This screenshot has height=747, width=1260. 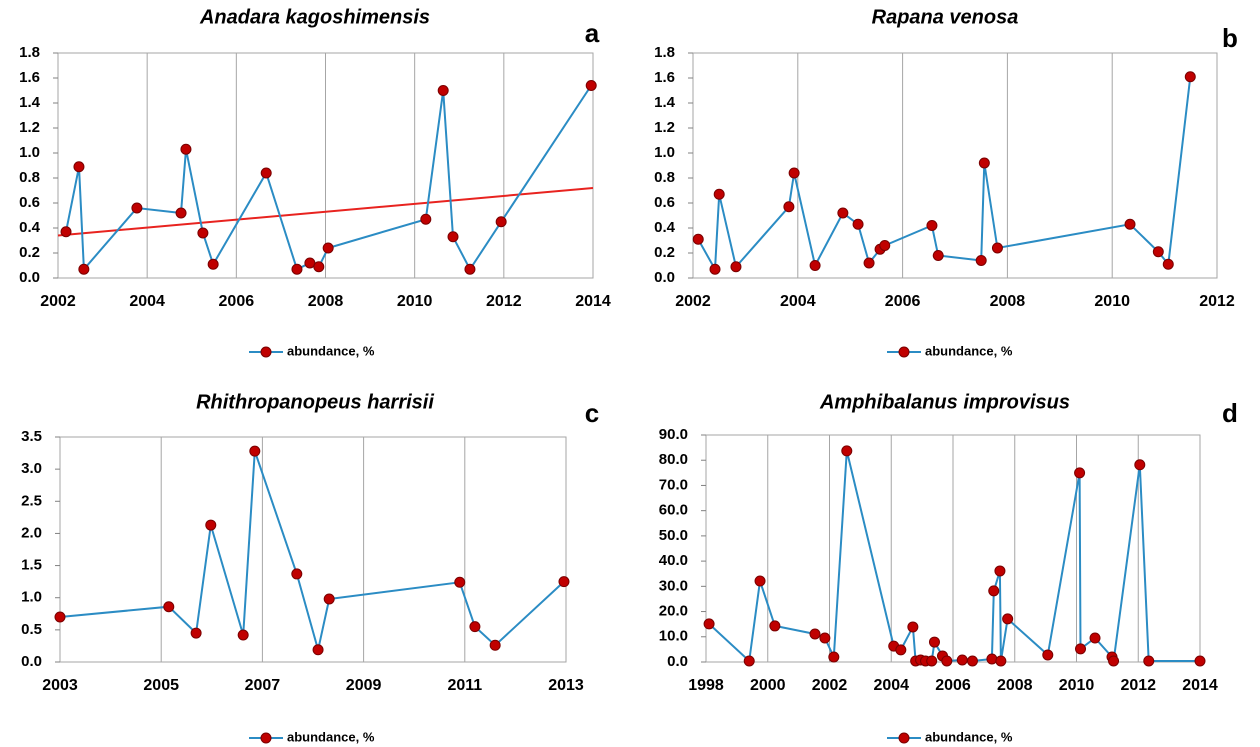 What do you see at coordinates (31, 468) in the screenshot?
I see `y-tick-label: 3.0` at bounding box center [31, 468].